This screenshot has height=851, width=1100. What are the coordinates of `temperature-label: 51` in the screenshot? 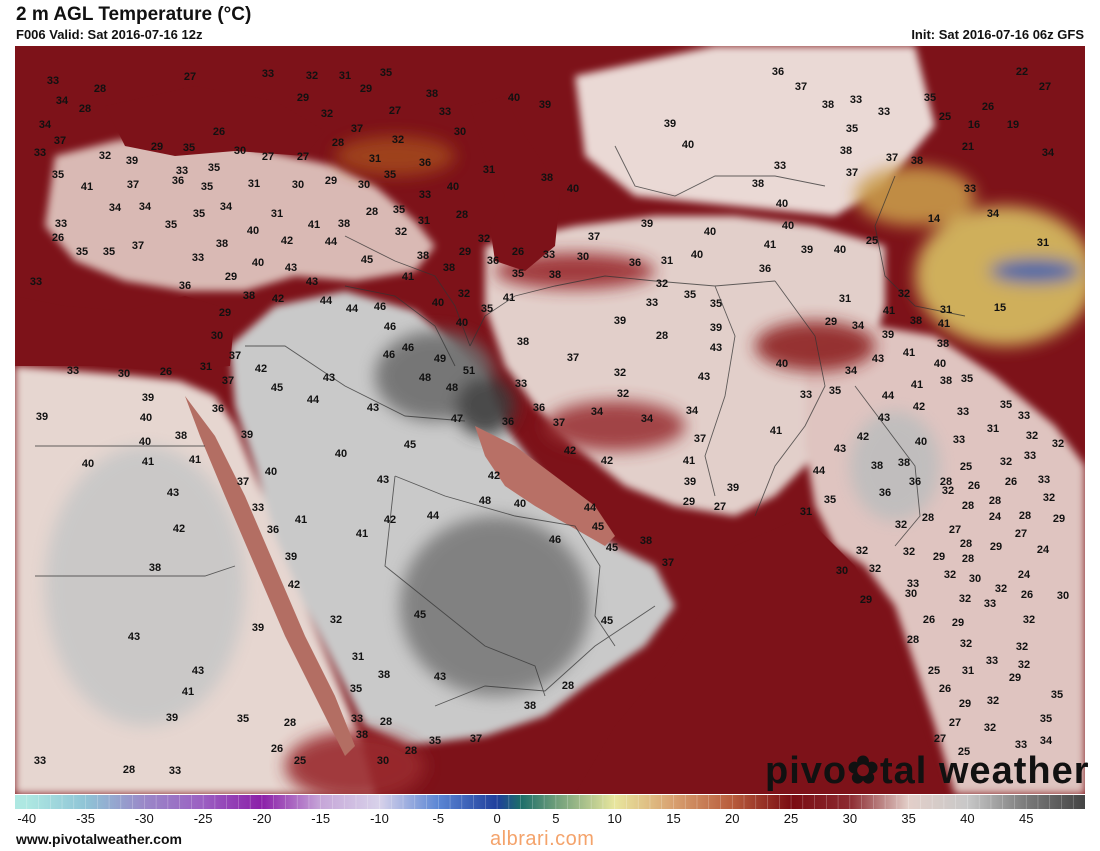 It's located at (469, 371).